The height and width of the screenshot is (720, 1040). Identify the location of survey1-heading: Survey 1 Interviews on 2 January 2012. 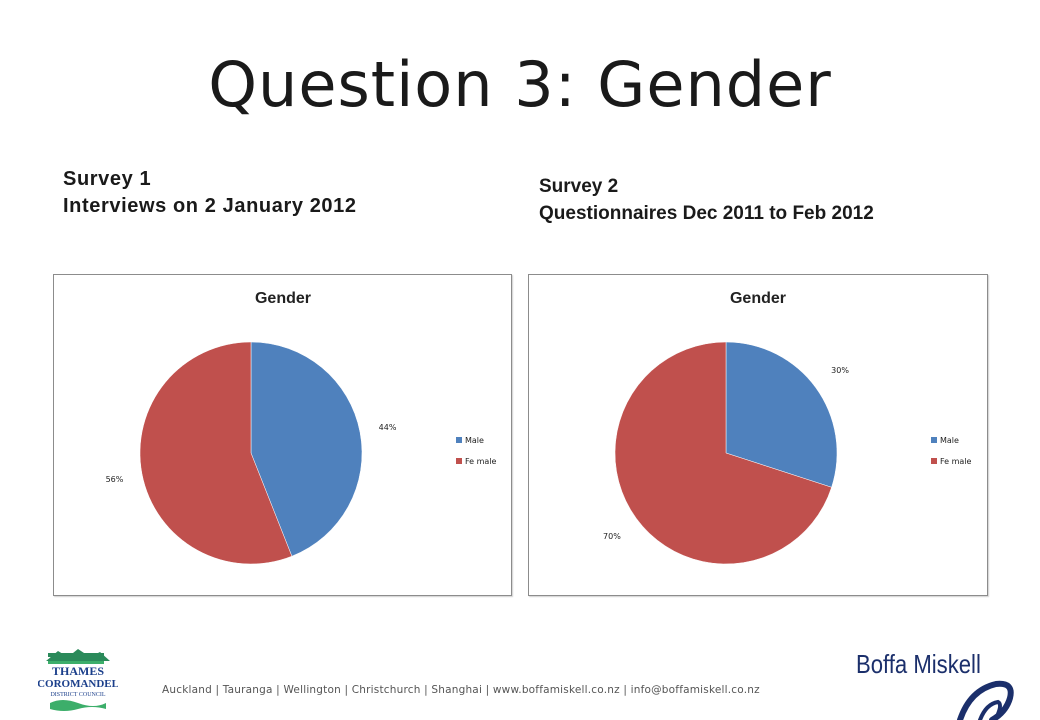
(210, 193).